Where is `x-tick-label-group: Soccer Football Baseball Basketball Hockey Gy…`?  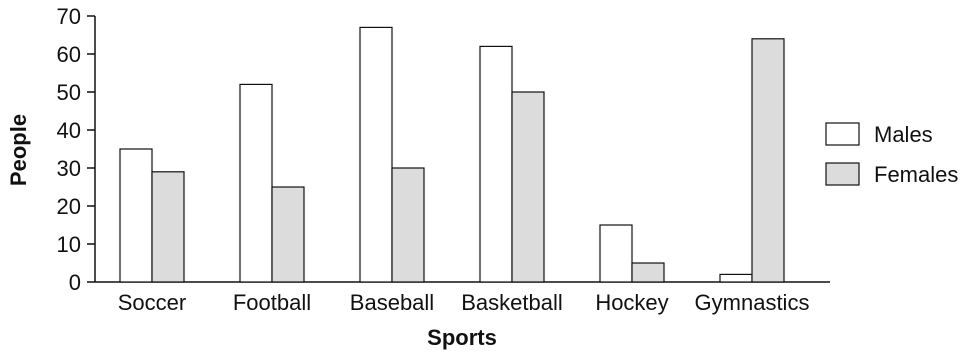
x-tick-label-group: Soccer Football Baseball Basketball Hockey Gy… is located at coordinates (464, 302).